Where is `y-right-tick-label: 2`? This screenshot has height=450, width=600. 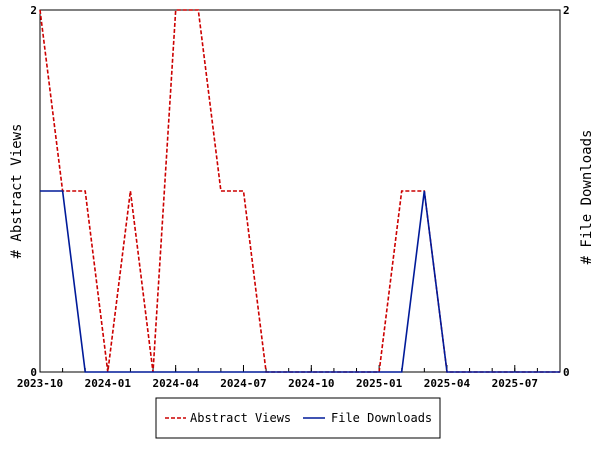 y-right-tick-label: 2 is located at coordinates (566, 10).